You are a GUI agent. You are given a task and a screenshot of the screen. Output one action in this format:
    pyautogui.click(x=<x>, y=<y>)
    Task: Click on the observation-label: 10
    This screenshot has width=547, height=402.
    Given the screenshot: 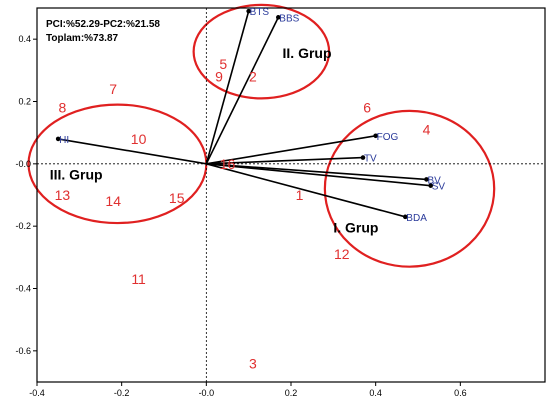 What is the action you would take?
    pyautogui.click(x=139, y=139)
    